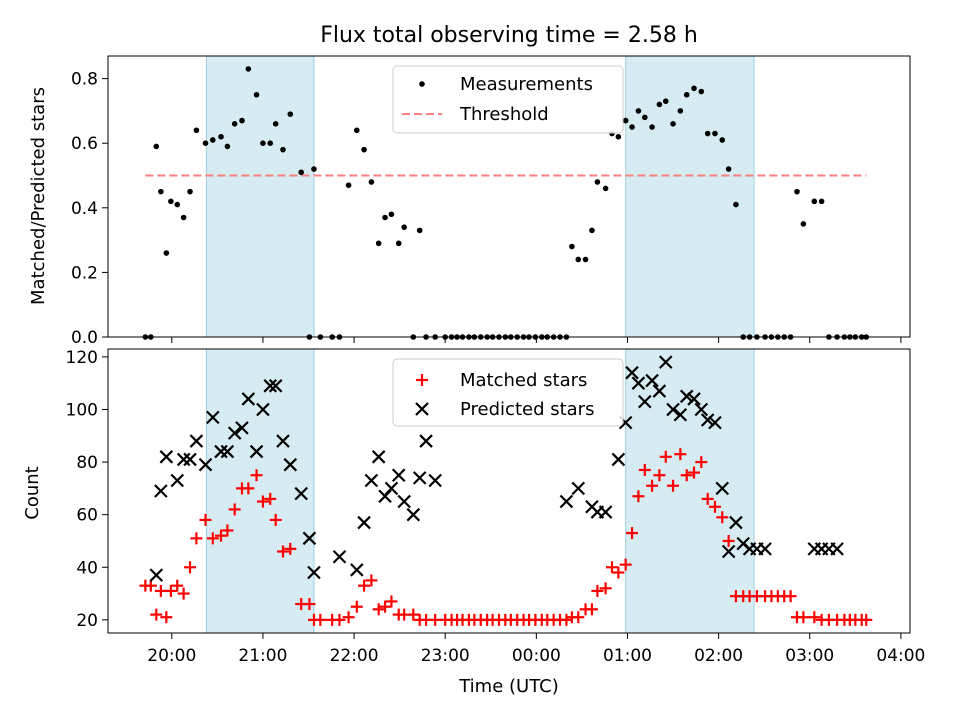 This screenshot has height=720, width=960. Describe the element at coordinates (262, 656) in the screenshot. I see `x-tick-label: 21:00` at that location.